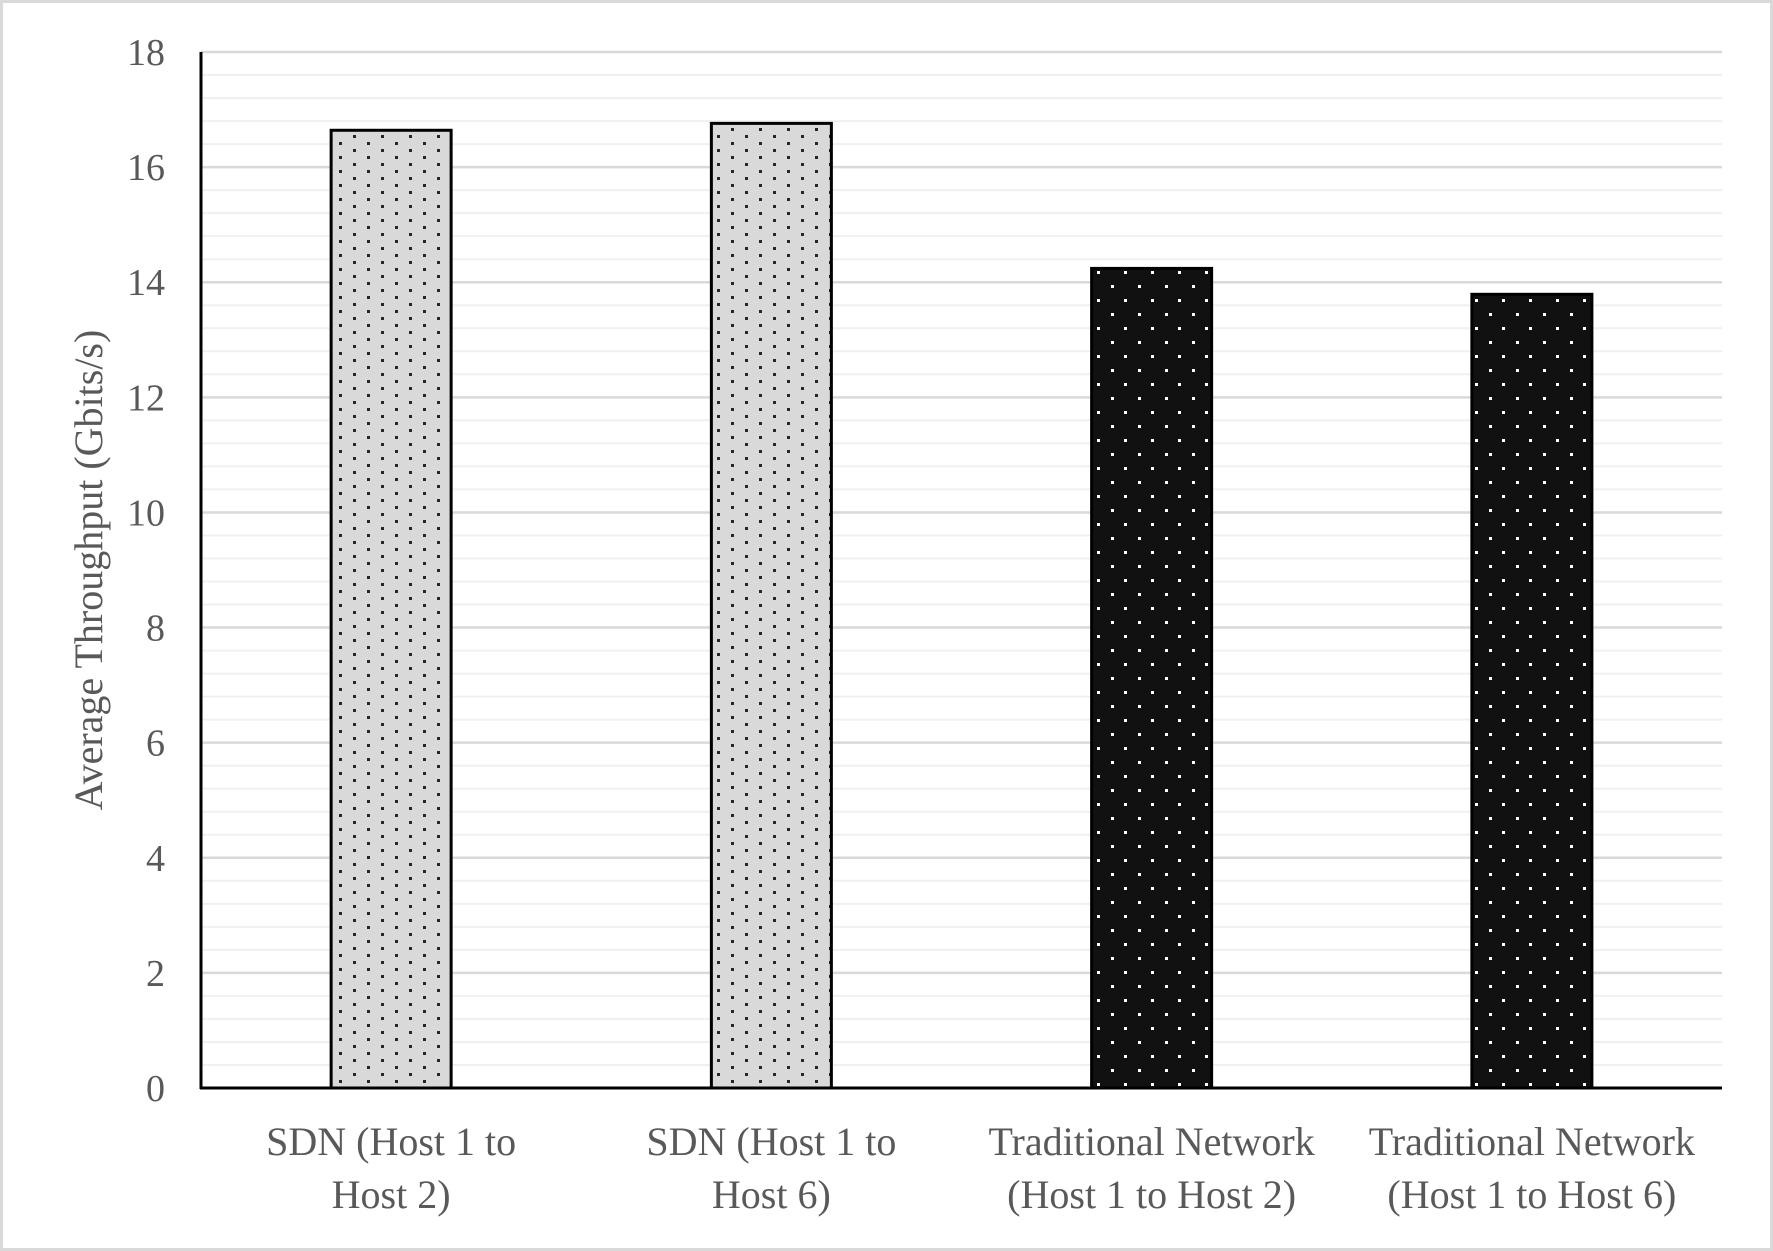 This screenshot has height=1251, width=1773. Describe the element at coordinates (155, 1089) in the screenshot. I see `y-tick-label: 0` at that location.